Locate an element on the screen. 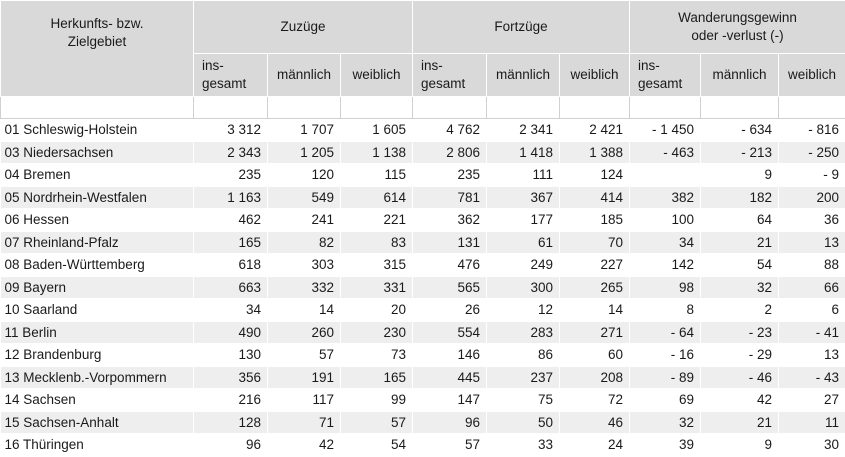 The image size is (845, 457). gewinn-female-cell: 11 is located at coordinates (812, 422).